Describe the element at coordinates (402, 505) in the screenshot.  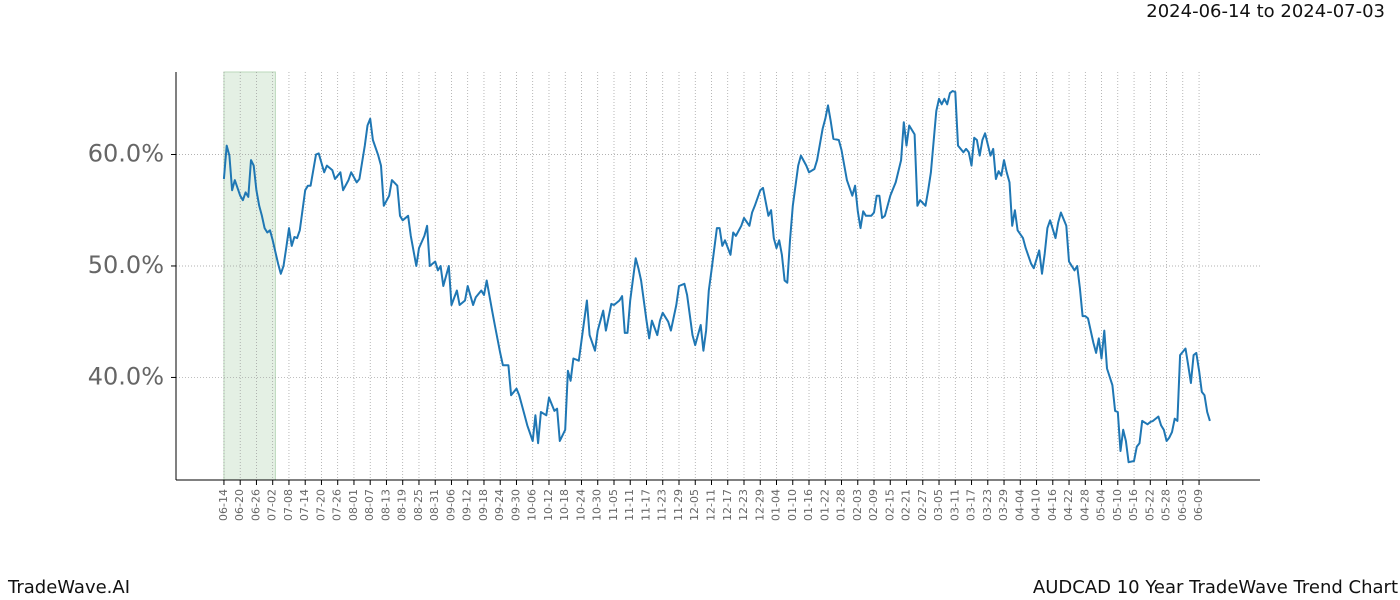
I see `x-tick-label: 08-19` at that location.